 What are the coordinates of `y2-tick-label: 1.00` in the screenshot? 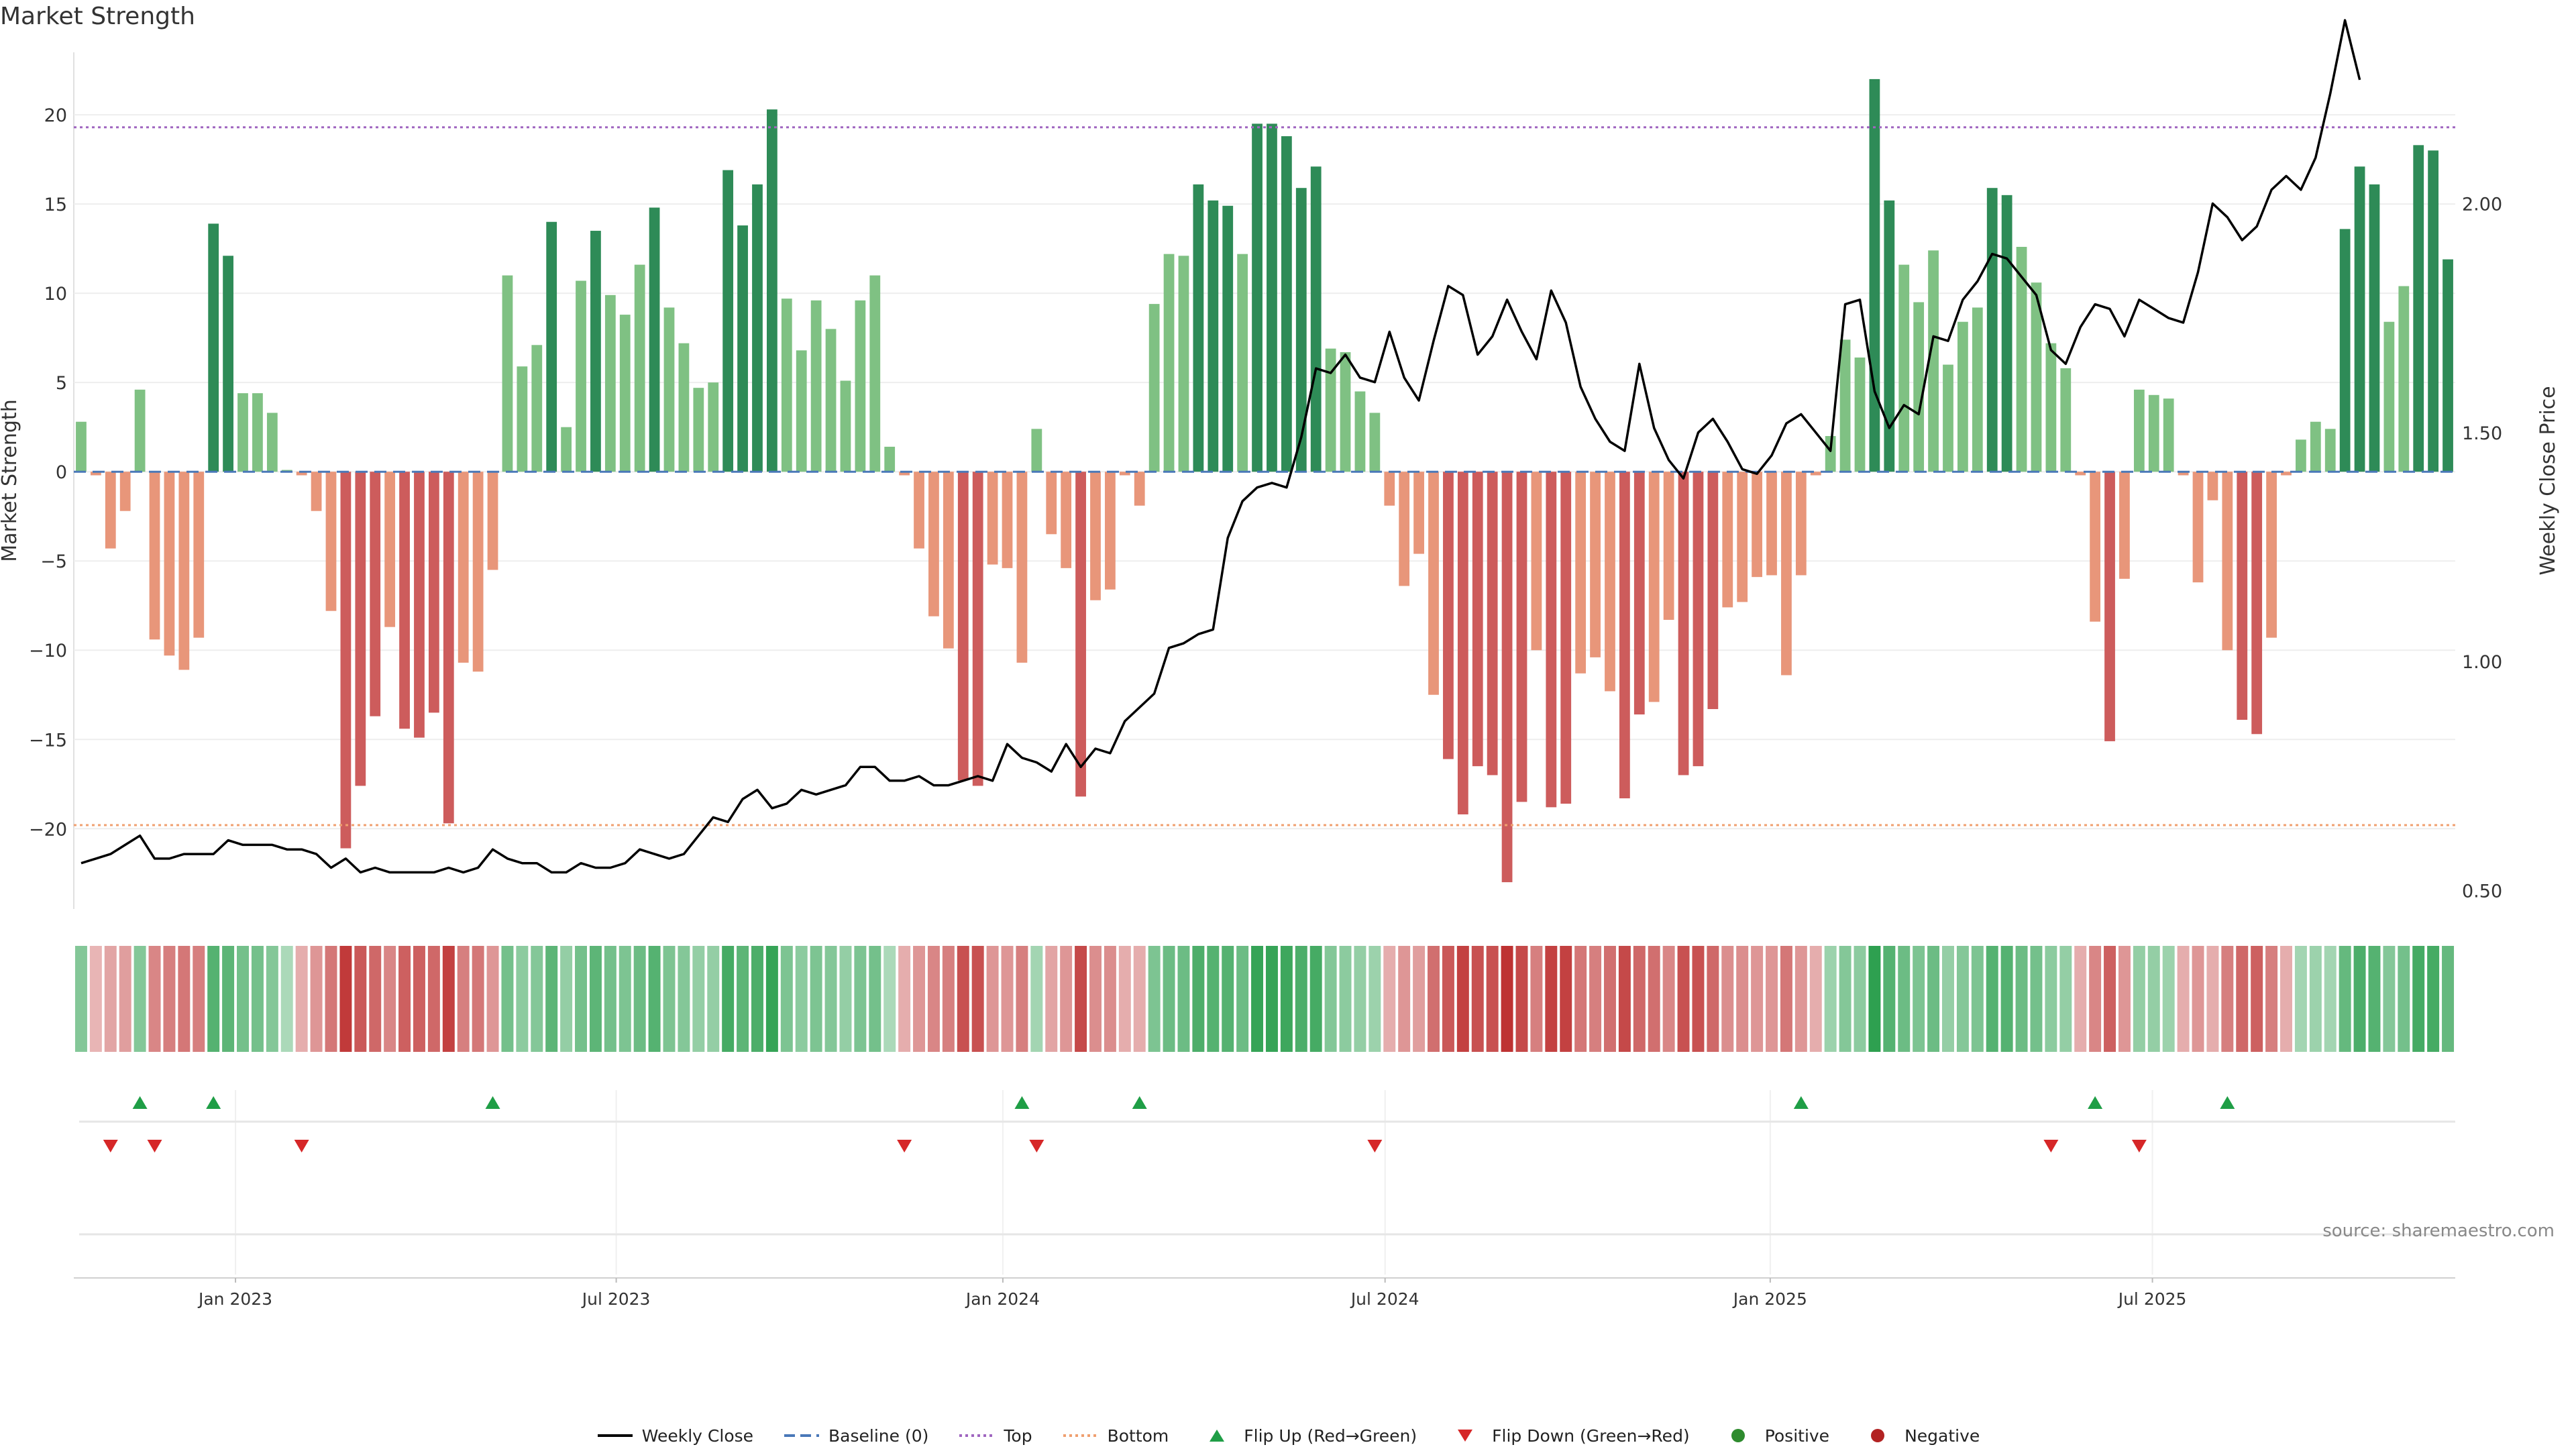 It's located at (2482, 662).